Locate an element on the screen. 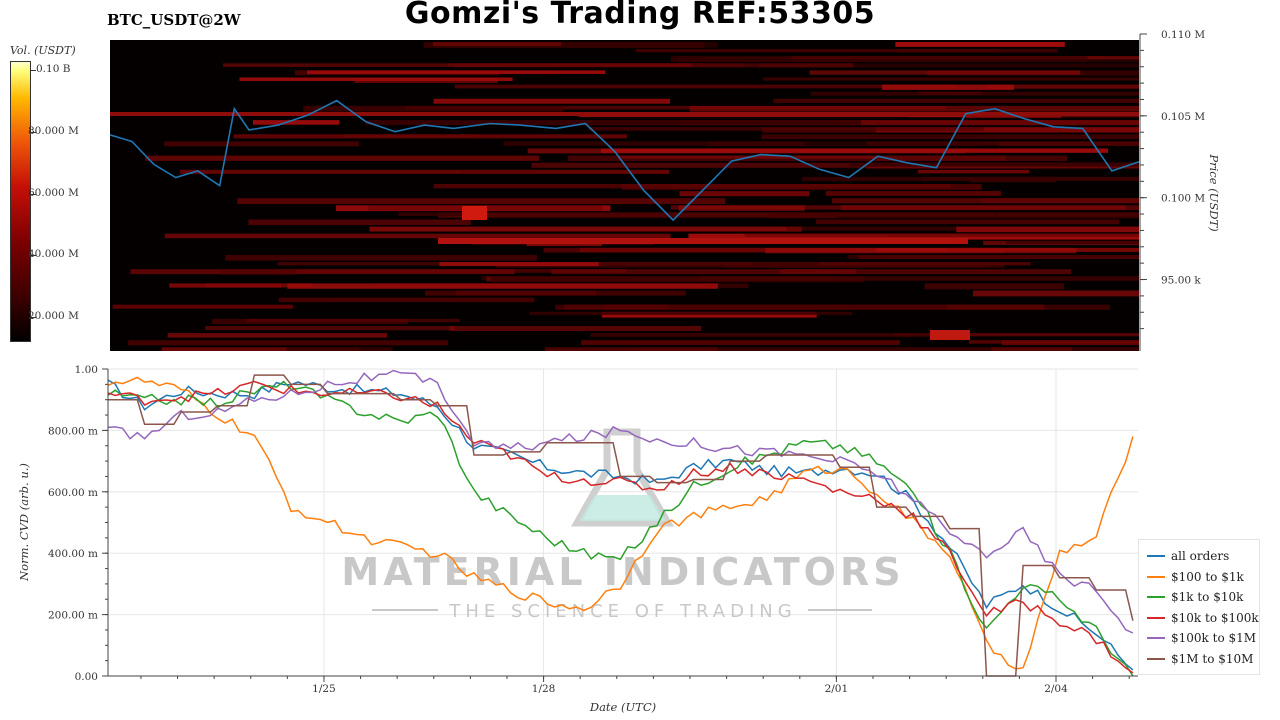 The image size is (1280, 720). chart-title: Gomzi's Trading REF:53305 is located at coordinates (640, 15).